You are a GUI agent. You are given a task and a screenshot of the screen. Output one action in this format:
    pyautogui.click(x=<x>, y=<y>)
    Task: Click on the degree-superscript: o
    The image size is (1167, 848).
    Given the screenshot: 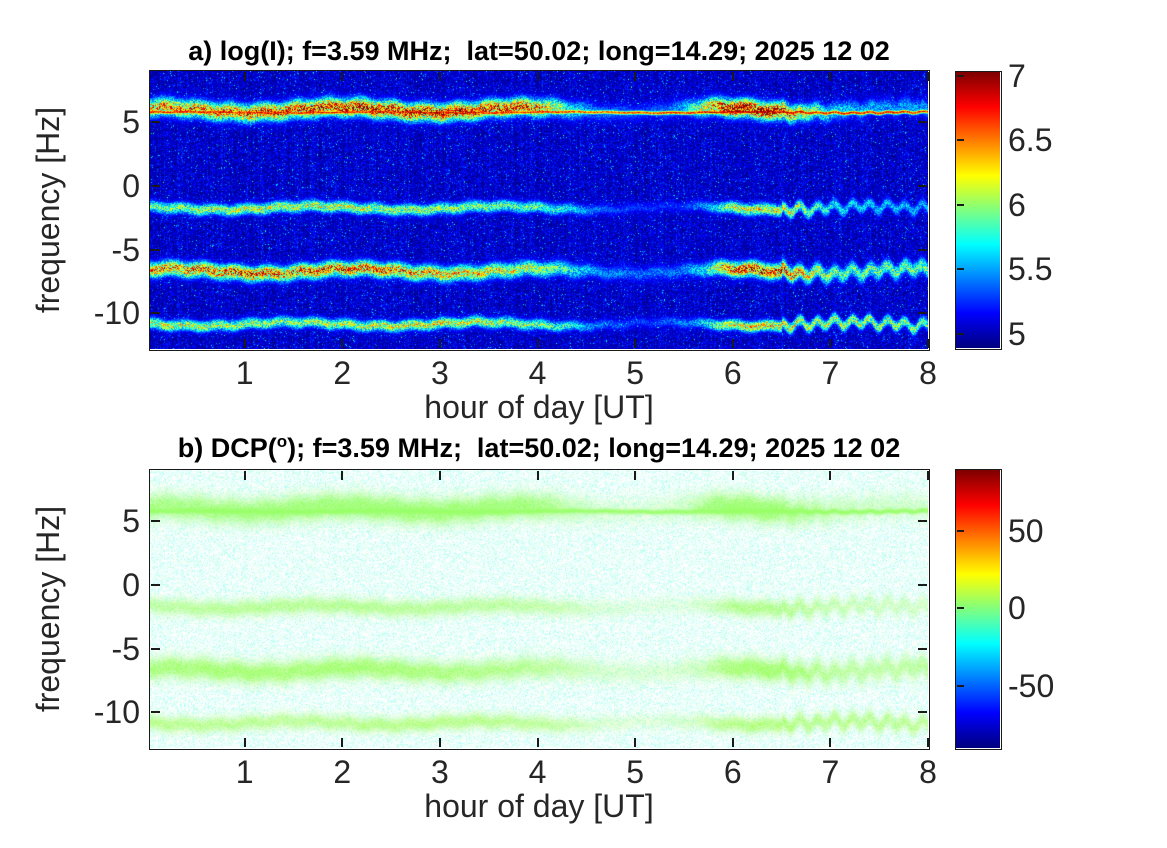 What is the action you would take?
    pyautogui.click(x=282, y=441)
    